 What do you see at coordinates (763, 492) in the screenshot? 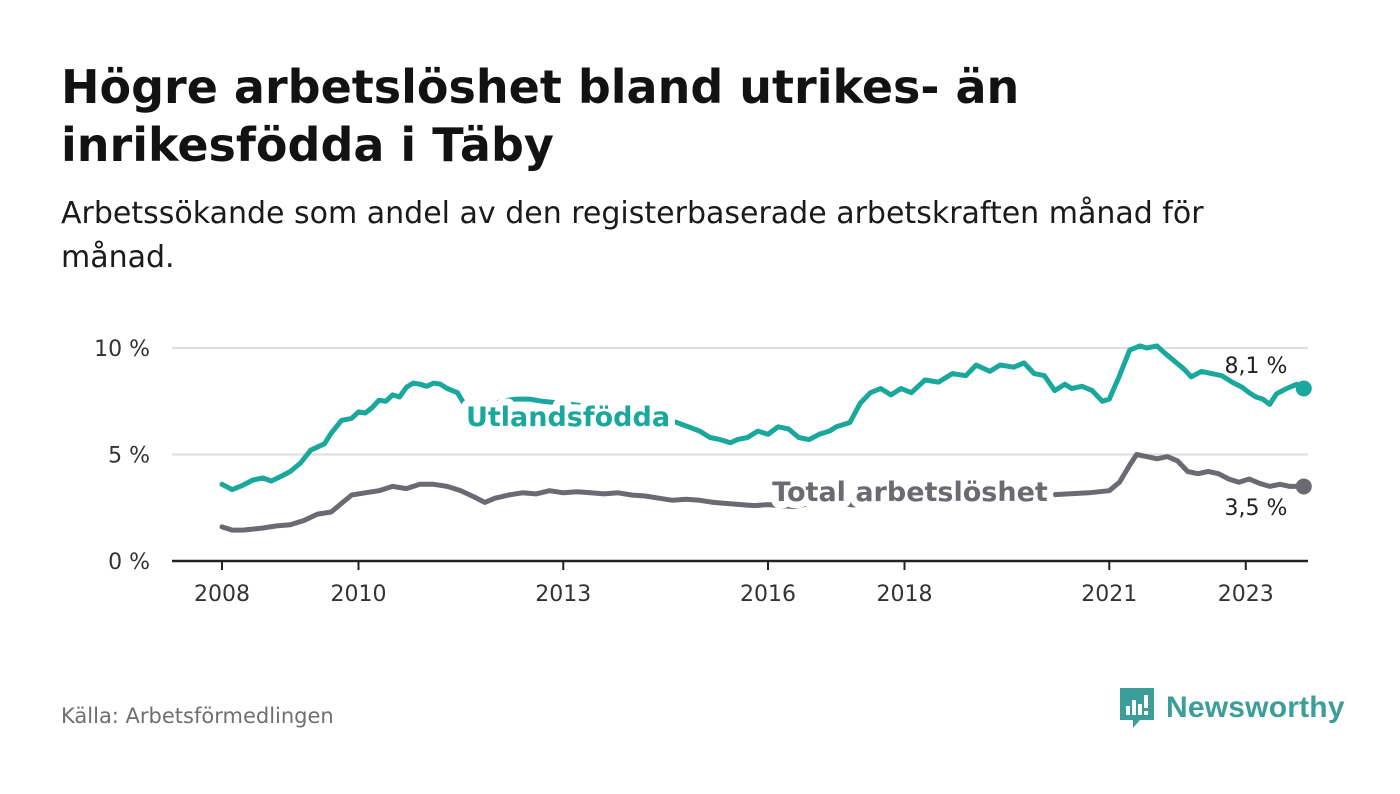
I see `series-line-total` at bounding box center [763, 492].